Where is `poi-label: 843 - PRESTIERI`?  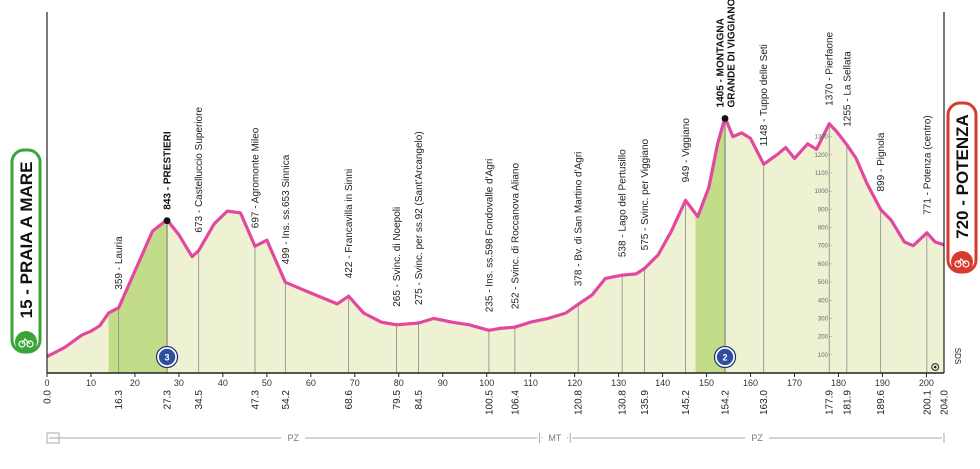 poi-label: 843 - PRESTIERI is located at coordinates (168, 170).